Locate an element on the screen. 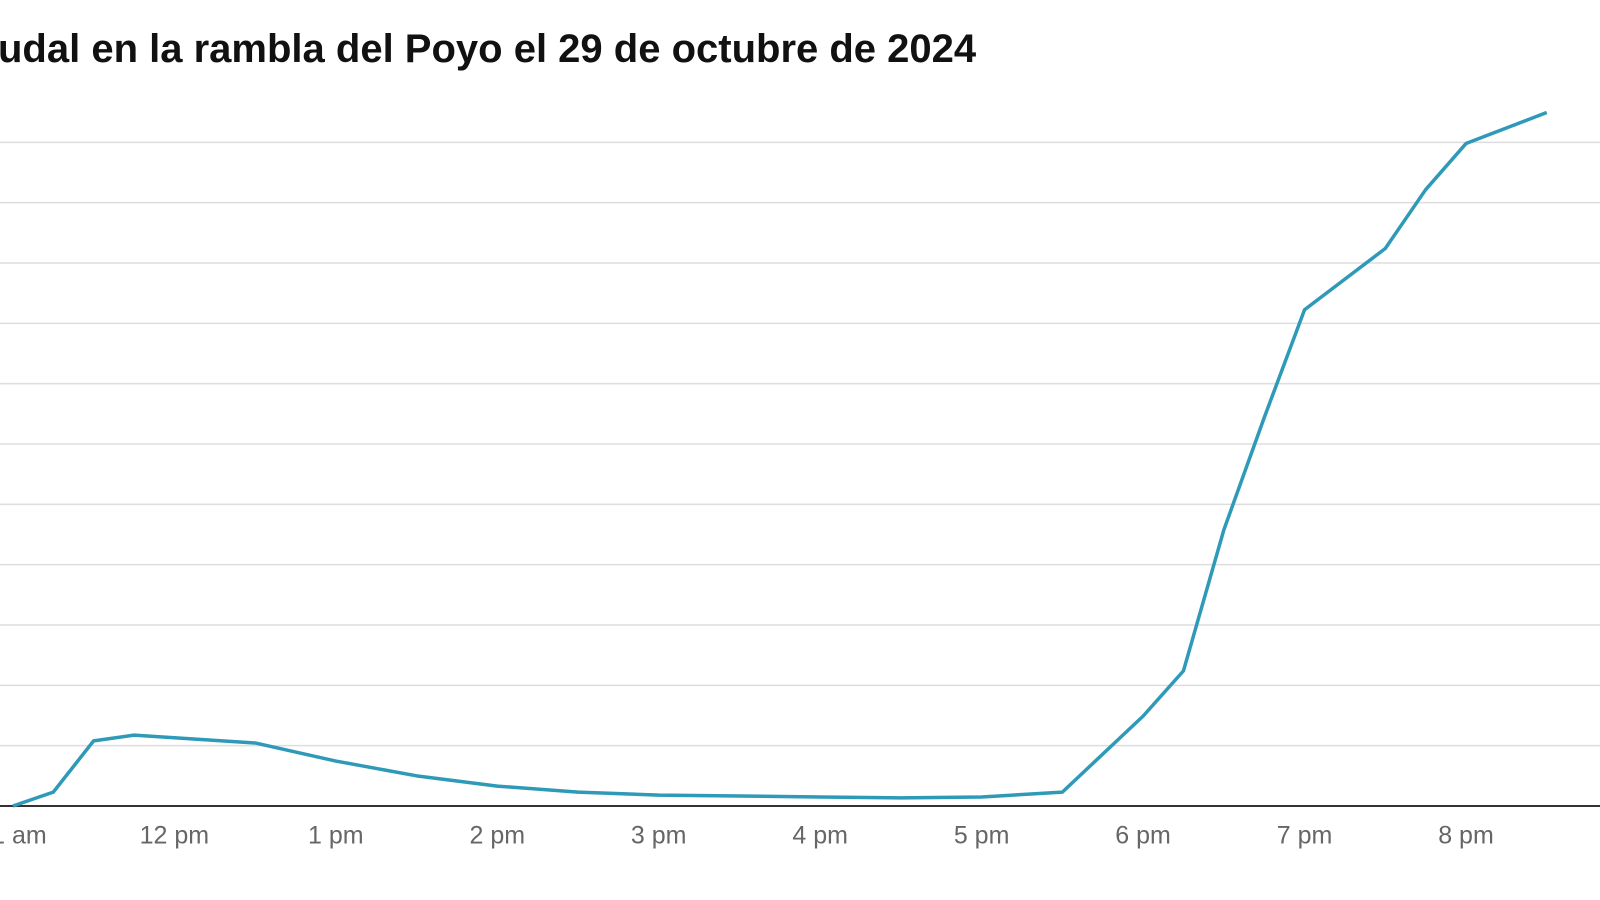 This screenshot has width=1600, height=900. x-tick-label: 12 pm is located at coordinates (174, 836).